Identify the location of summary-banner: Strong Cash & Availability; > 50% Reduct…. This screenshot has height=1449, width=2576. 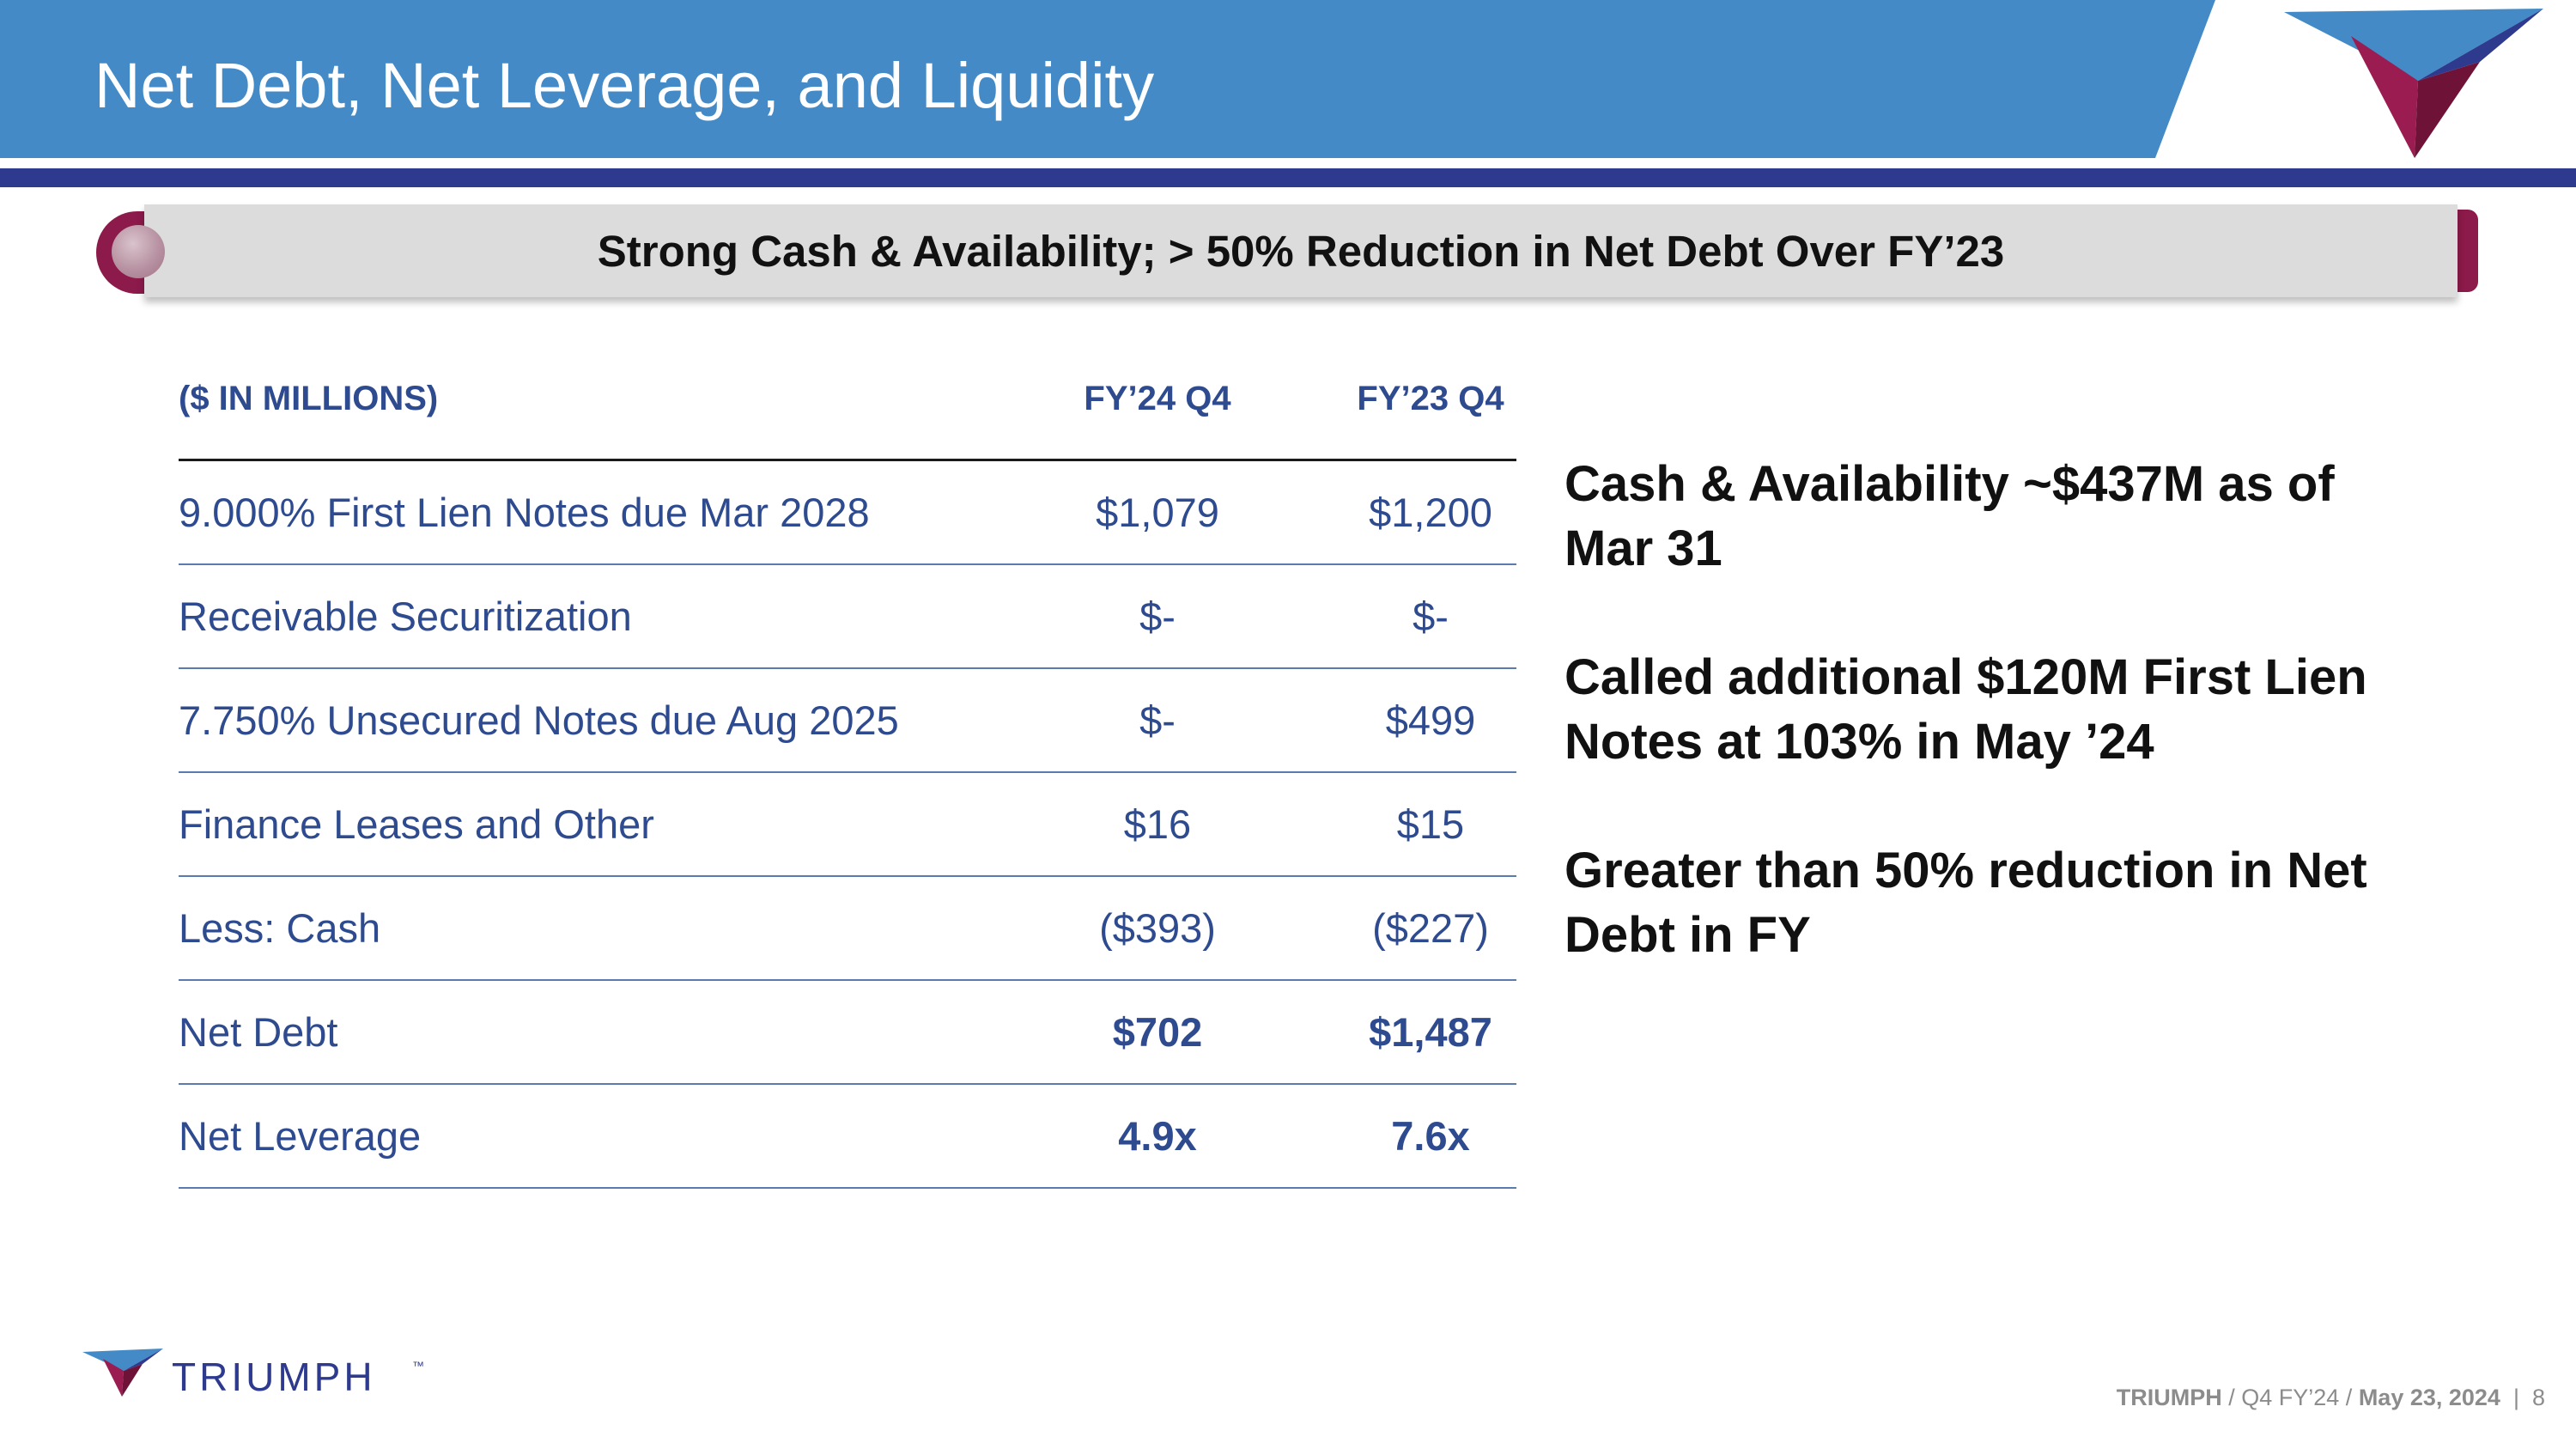
(1301, 250).